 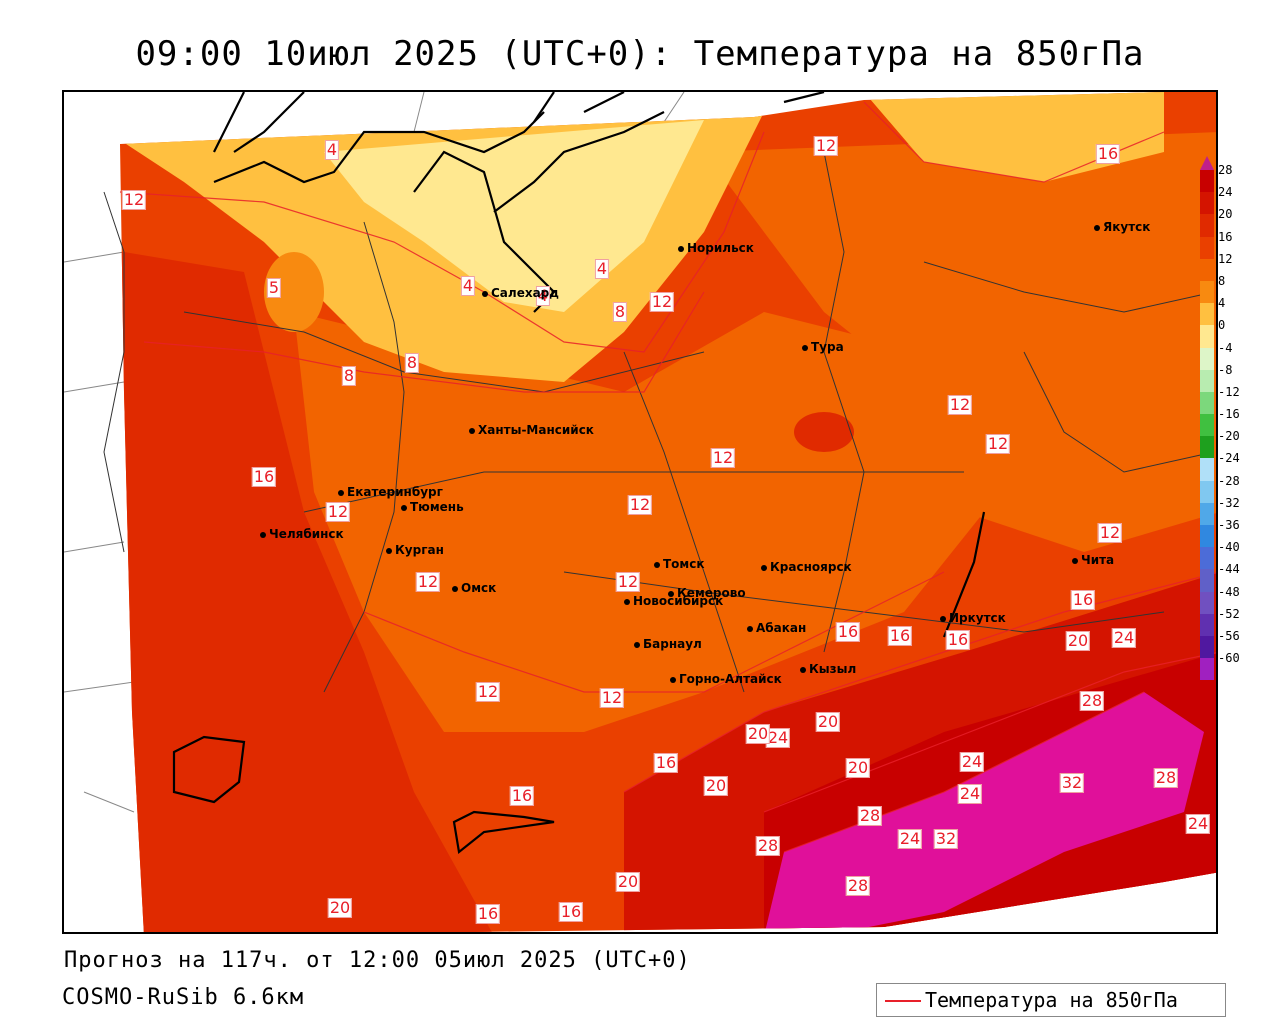 What do you see at coordinates (419, 550) in the screenshot?
I see `city-label: Курган` at bounding box center [419, 550].